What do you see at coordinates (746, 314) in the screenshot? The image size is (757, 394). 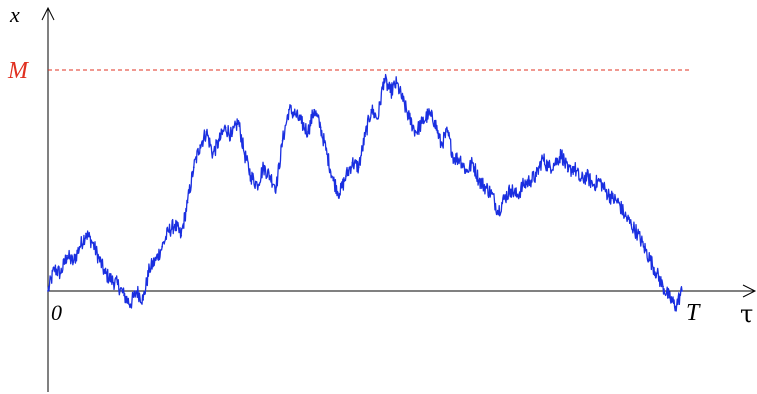 I see `x-axis-label: τ` at bounding box center [746, 314].